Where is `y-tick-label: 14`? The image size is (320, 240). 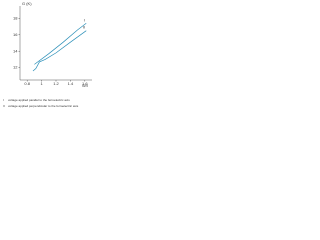 y-tick-label: 14 is located at coordinates (15, 50).